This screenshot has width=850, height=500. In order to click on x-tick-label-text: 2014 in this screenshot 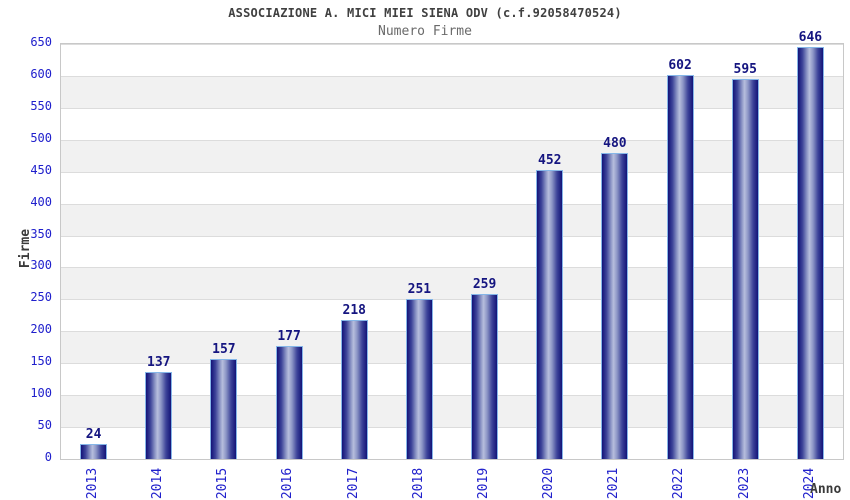, I will do `click(158, 483)`.